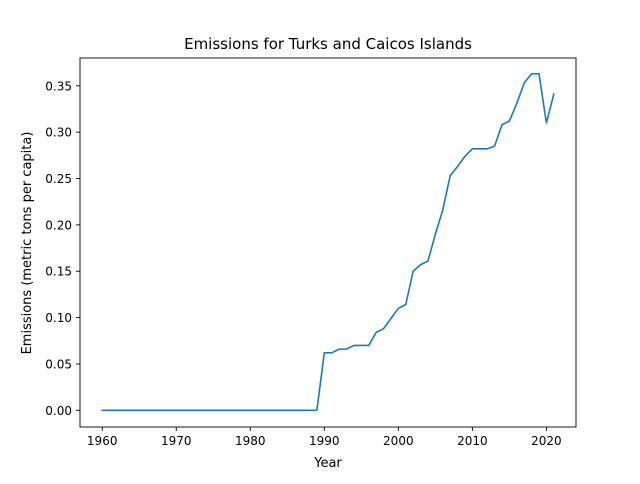  I want to click on x-tick-label: 1990, so click(324, 441).